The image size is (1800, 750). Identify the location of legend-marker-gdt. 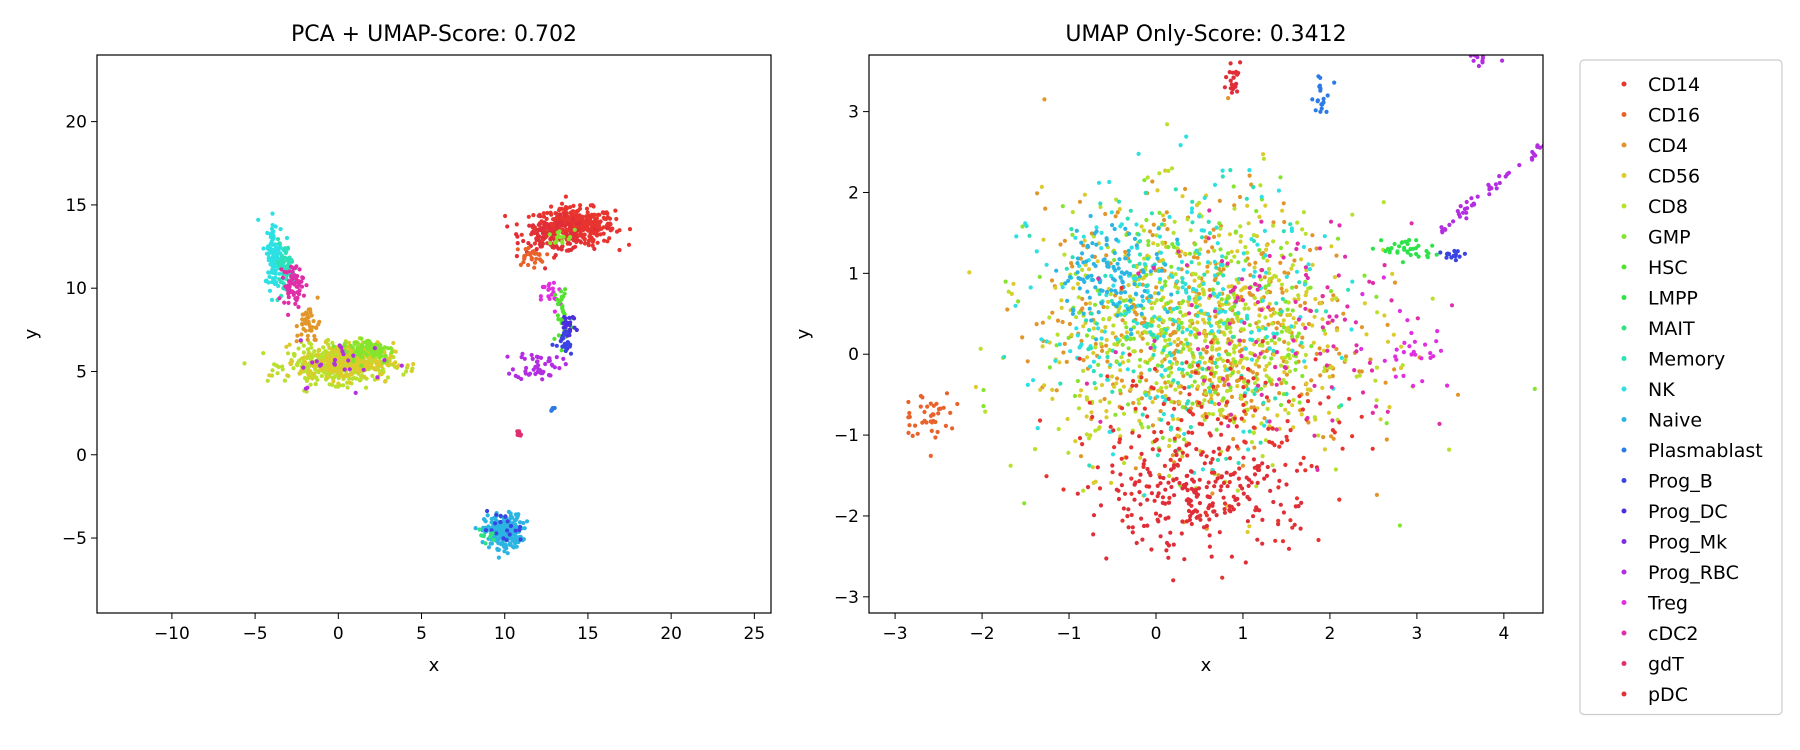
(1624, 663).